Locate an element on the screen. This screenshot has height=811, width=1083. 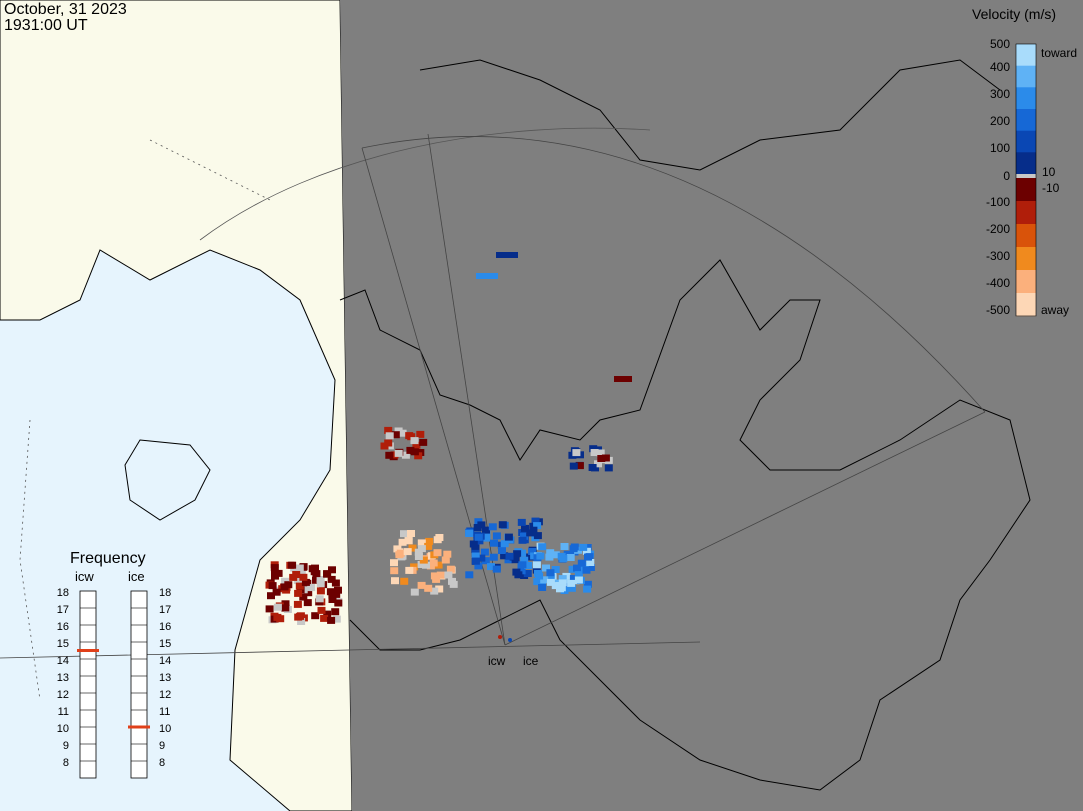
colorbar-tick-label: -400 is located at coordinates (998, 283).